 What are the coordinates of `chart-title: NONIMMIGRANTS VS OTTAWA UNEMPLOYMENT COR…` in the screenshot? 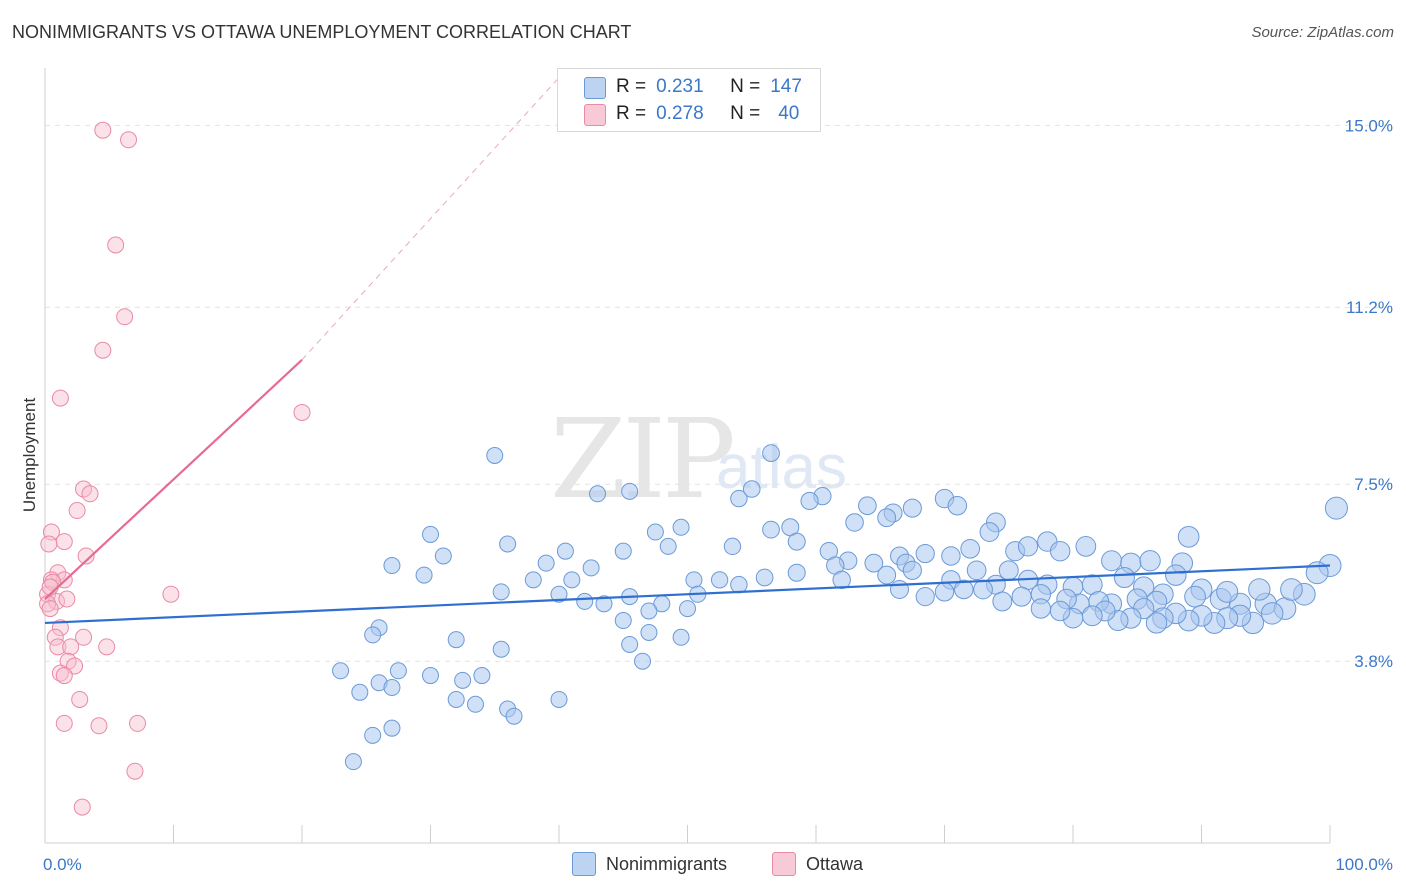 It's located at (322, 32).